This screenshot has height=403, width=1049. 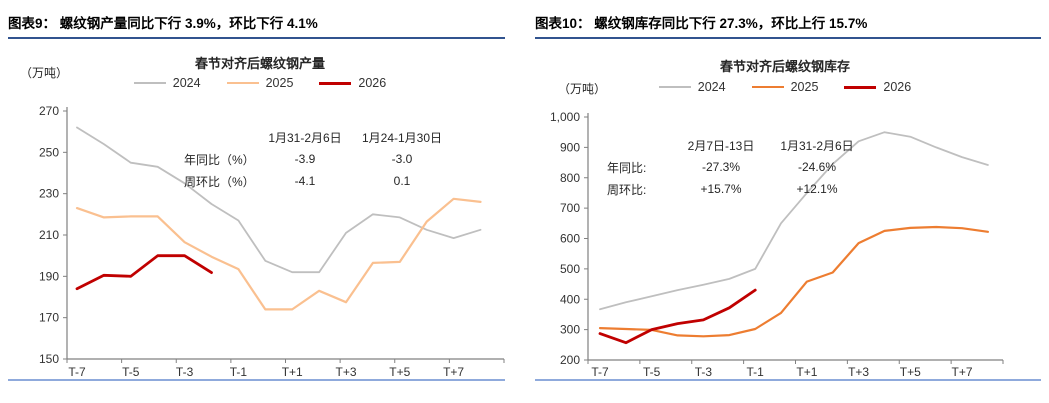 What do you see at coordinates (570, 147) in the screenshot?
I see `svg-text: 900` at bounding box center [570, 147].